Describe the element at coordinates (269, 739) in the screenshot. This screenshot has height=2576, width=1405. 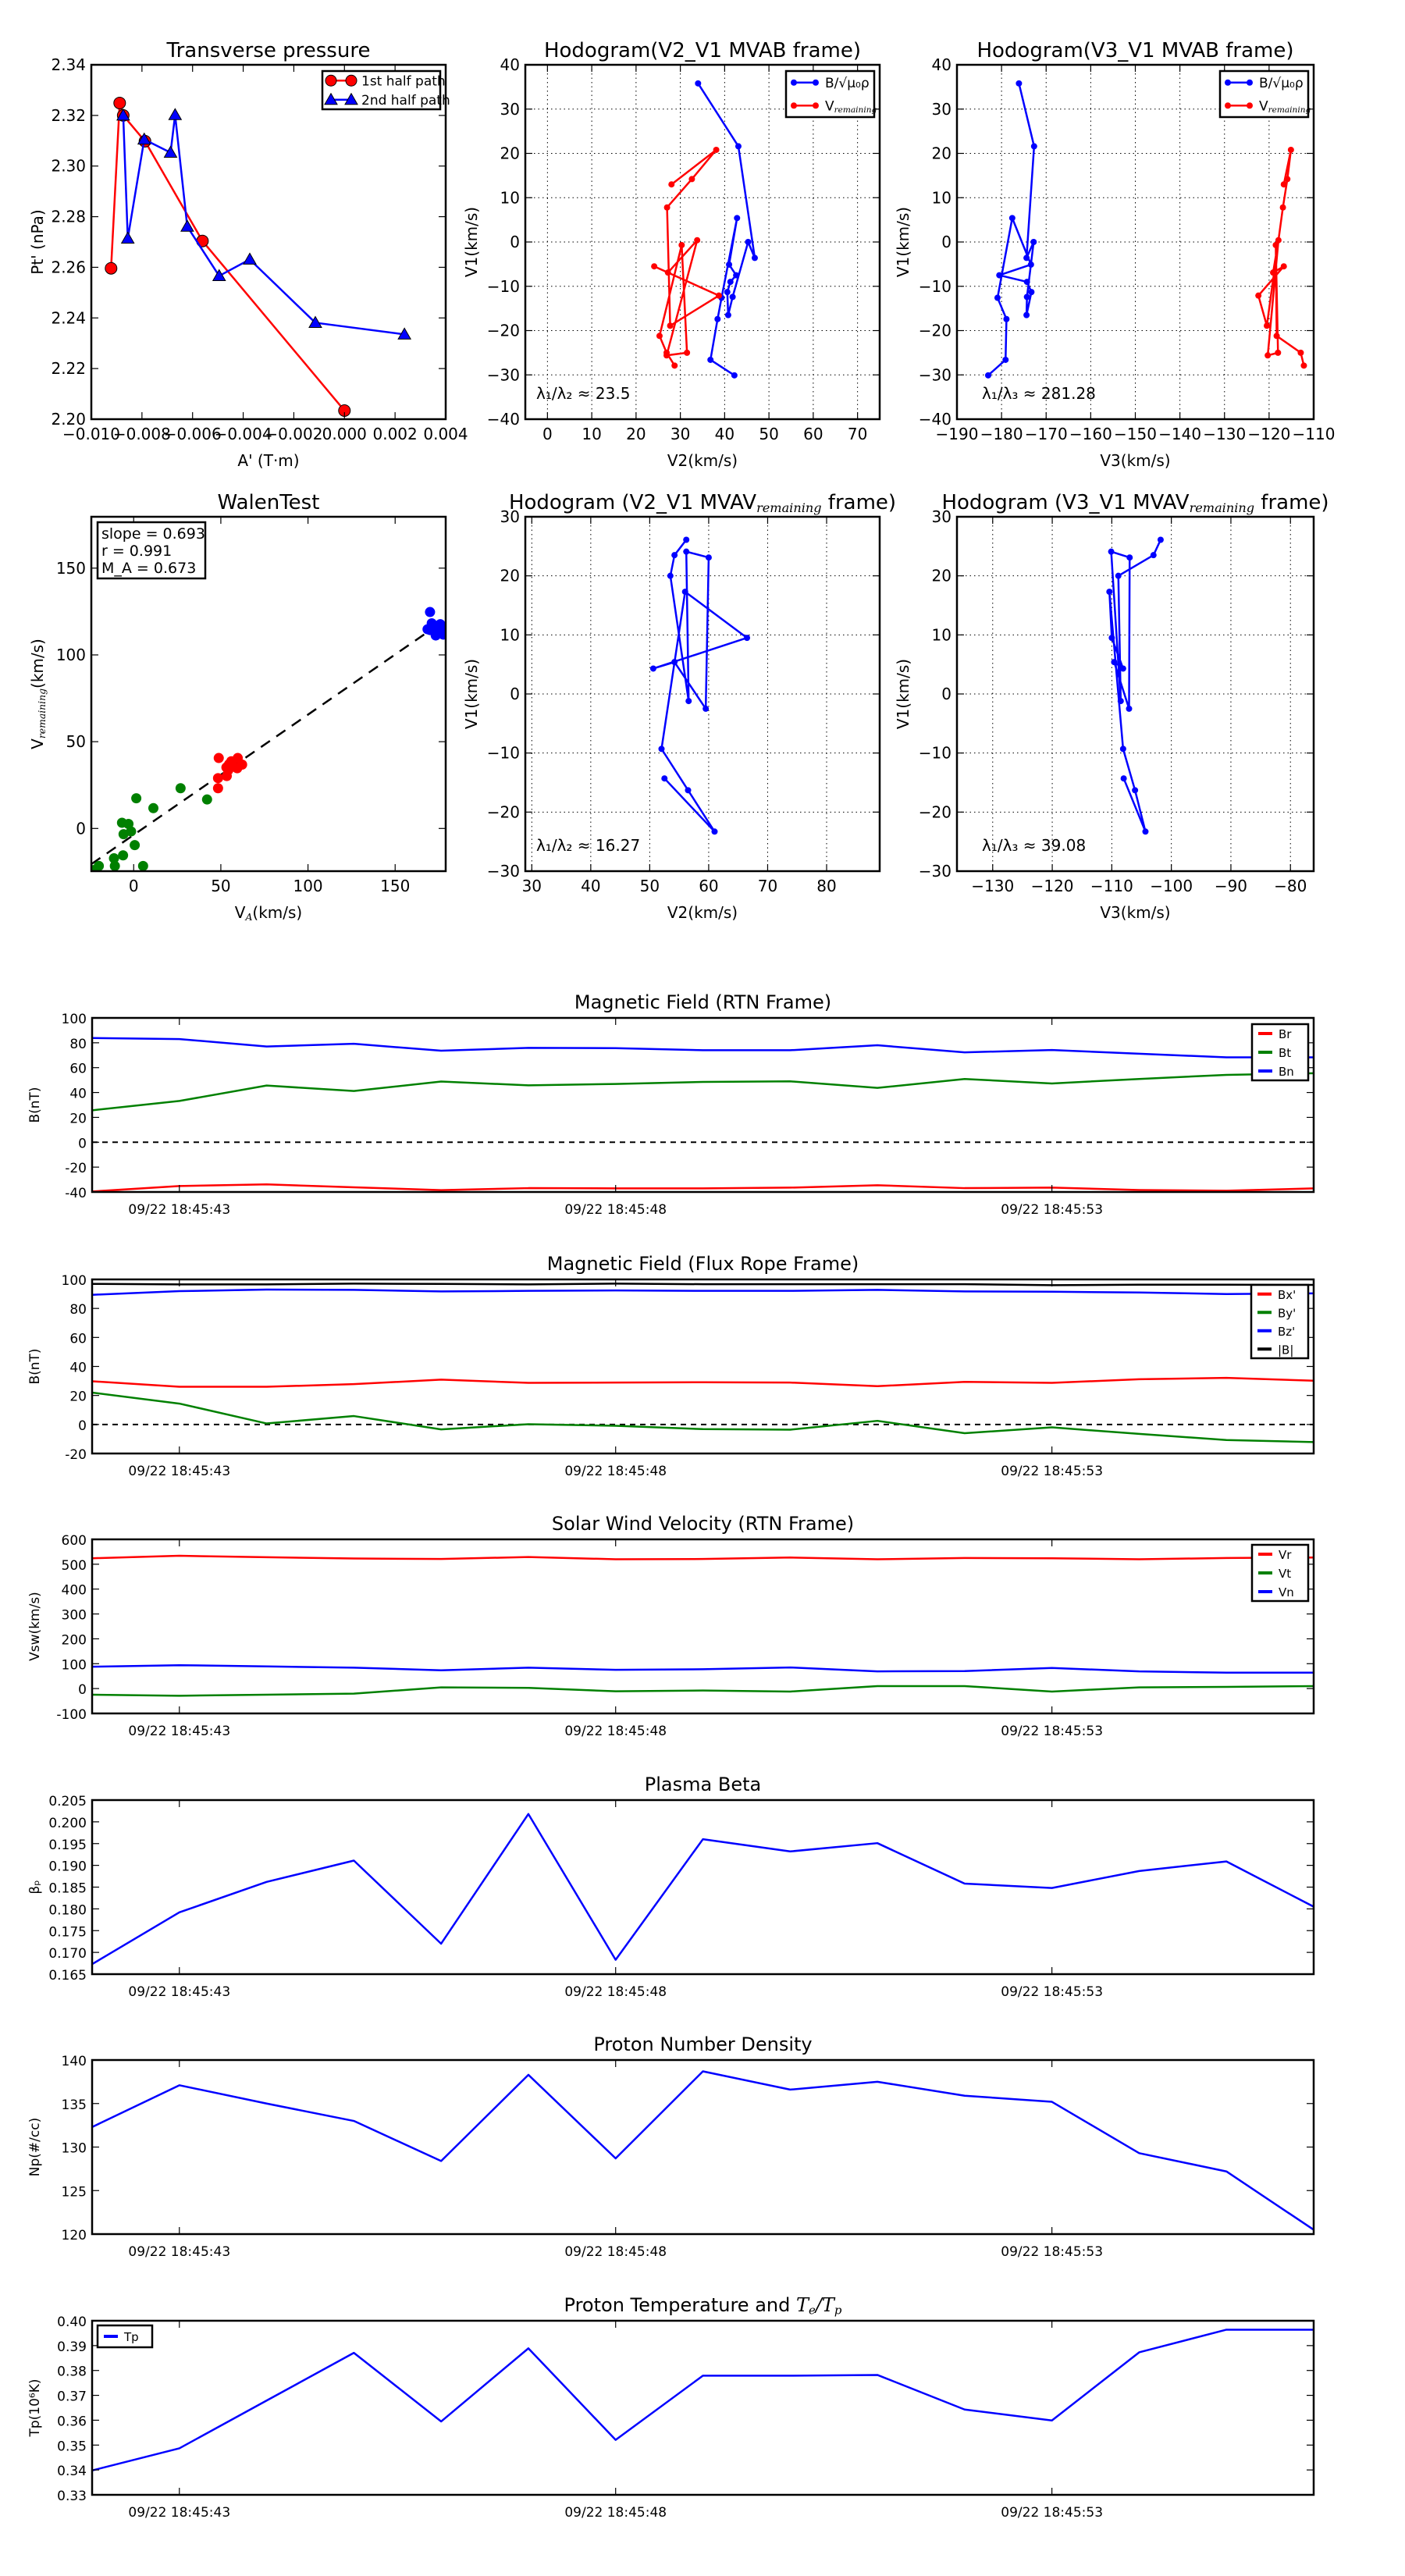
I see `plot-content` at that location.